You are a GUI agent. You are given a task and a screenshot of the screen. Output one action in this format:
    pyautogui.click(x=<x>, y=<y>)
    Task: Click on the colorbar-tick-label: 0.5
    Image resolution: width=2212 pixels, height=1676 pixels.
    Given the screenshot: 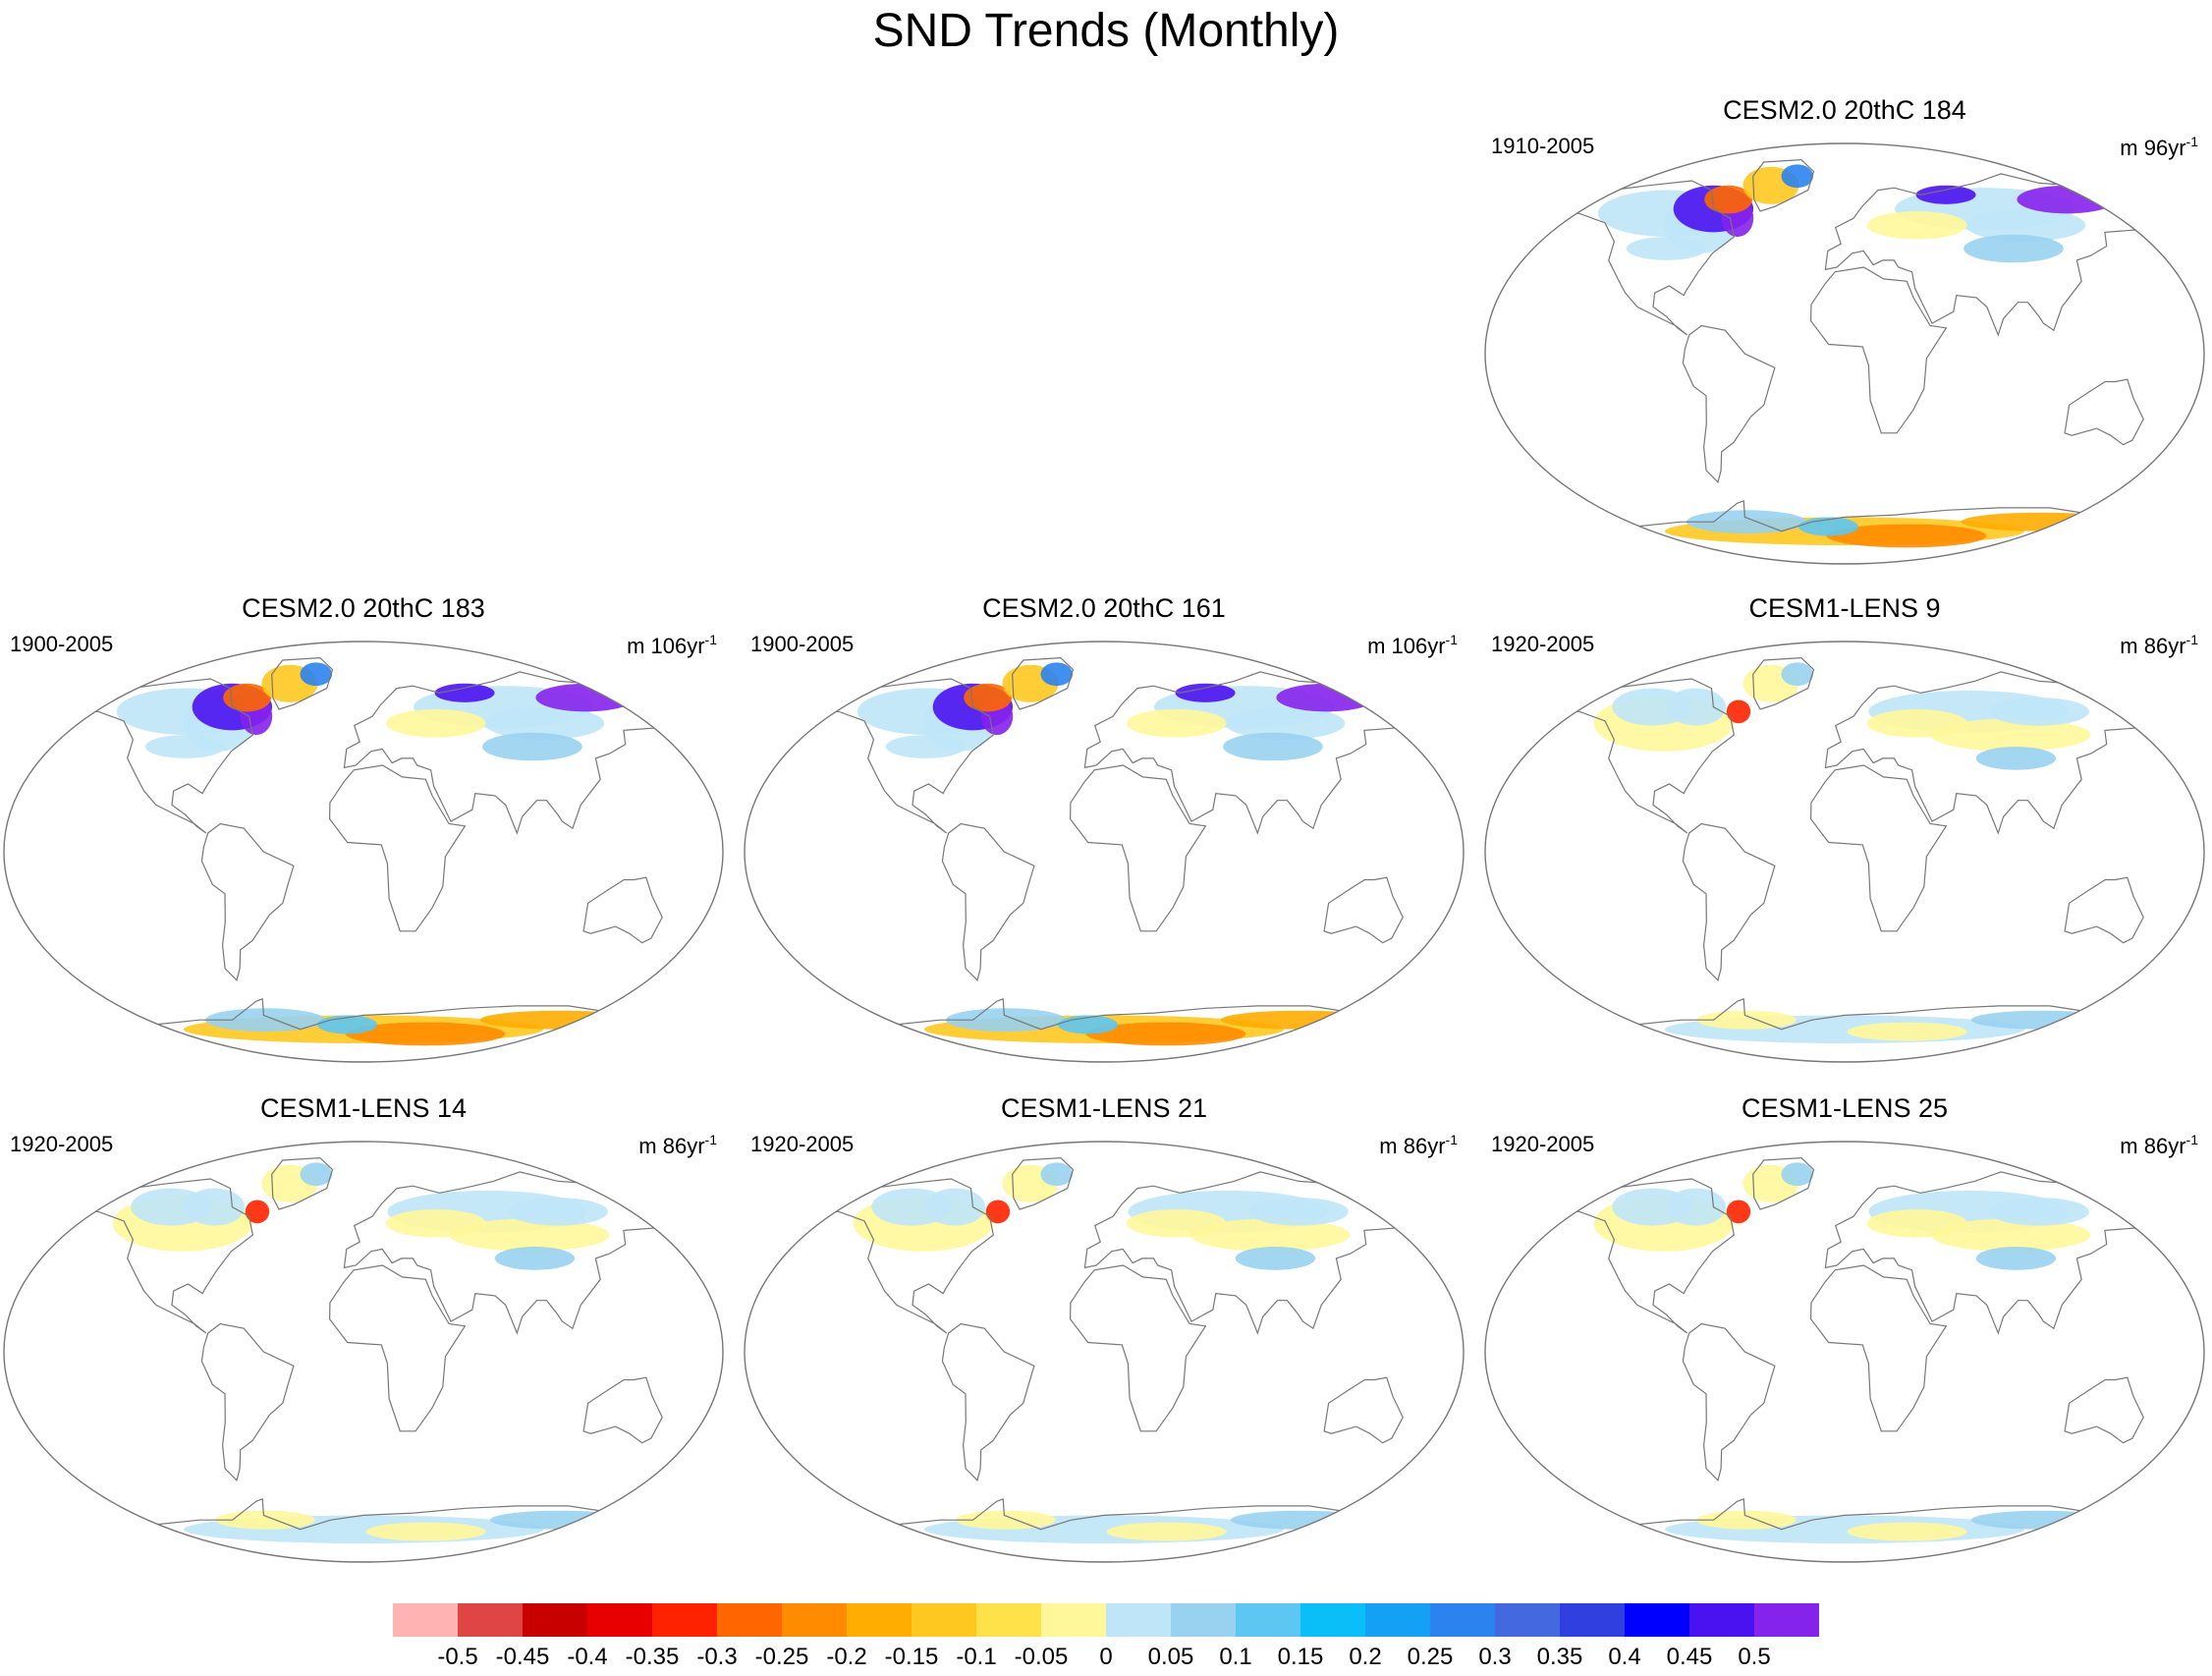 What is the action you would take?
    pyautogui.click(x=1754, y=1657)
    